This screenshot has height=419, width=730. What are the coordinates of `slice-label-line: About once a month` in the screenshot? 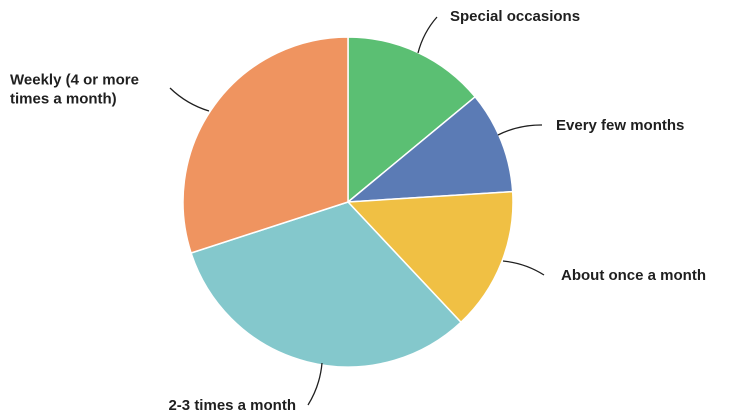 It's located at (633, 275).